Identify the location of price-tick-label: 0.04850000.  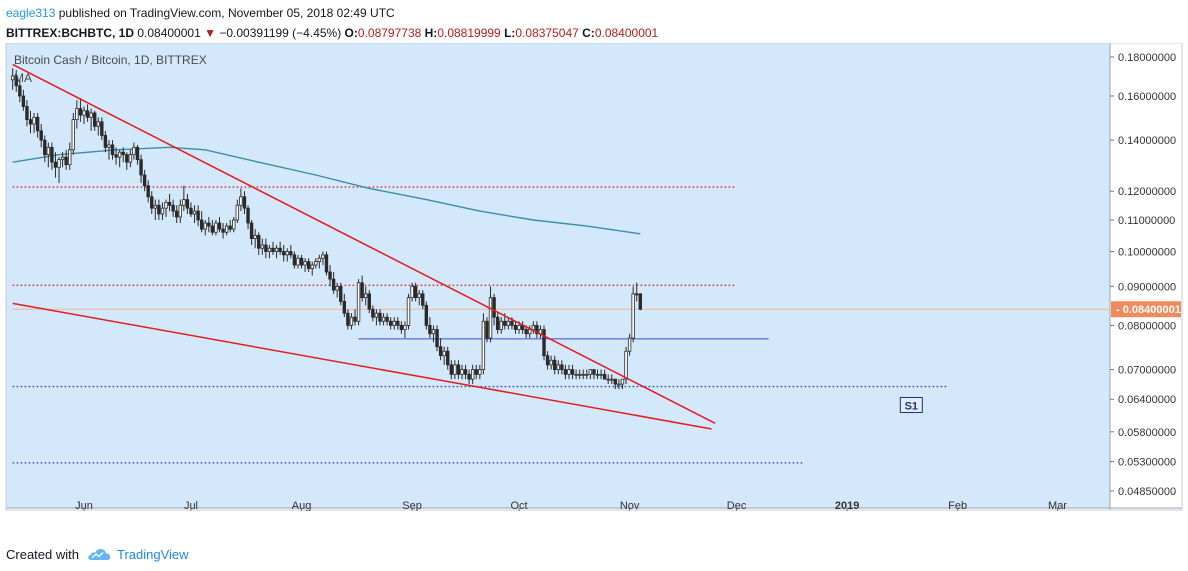
(1147, 492).